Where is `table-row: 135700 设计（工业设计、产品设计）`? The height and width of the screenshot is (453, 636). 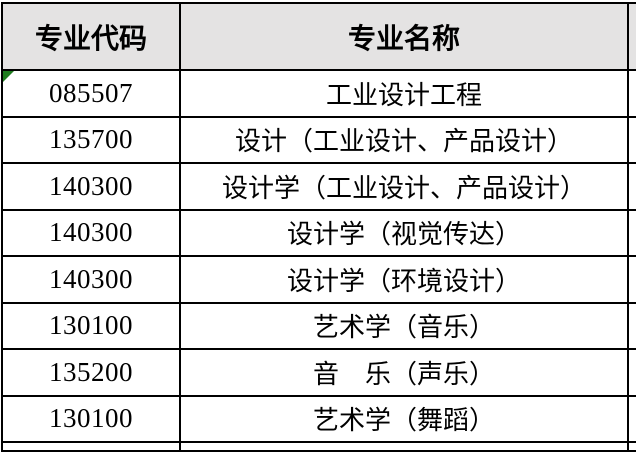
table-row: 135700 设计（工业设计、产品设计） is located at coordinates (319, 140).